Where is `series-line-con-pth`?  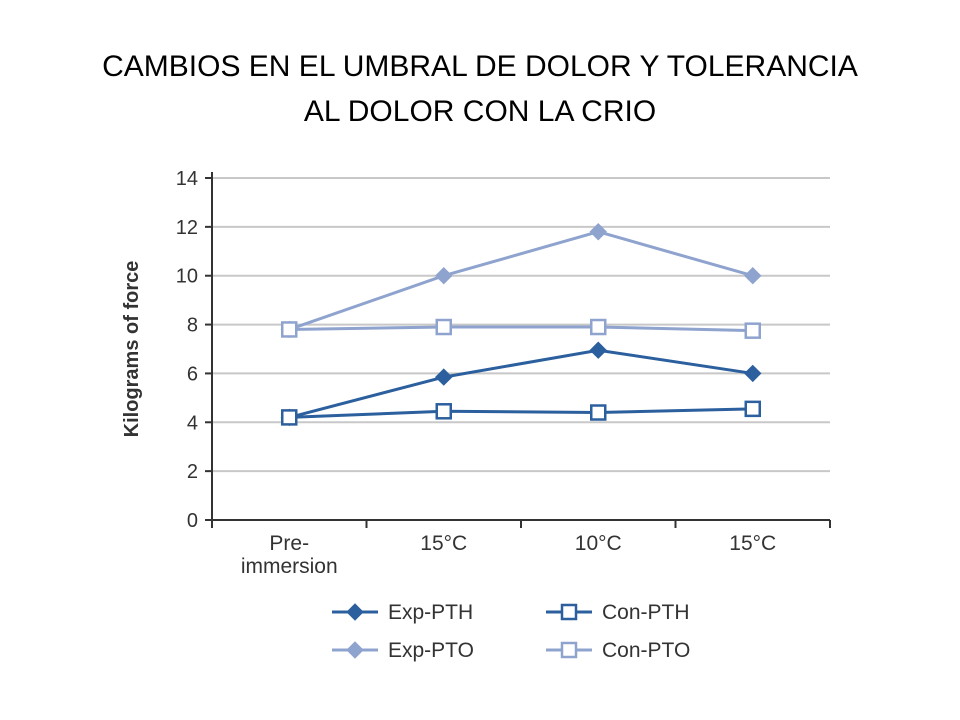
series-line-con-pth is located at coordinates (521, 413).